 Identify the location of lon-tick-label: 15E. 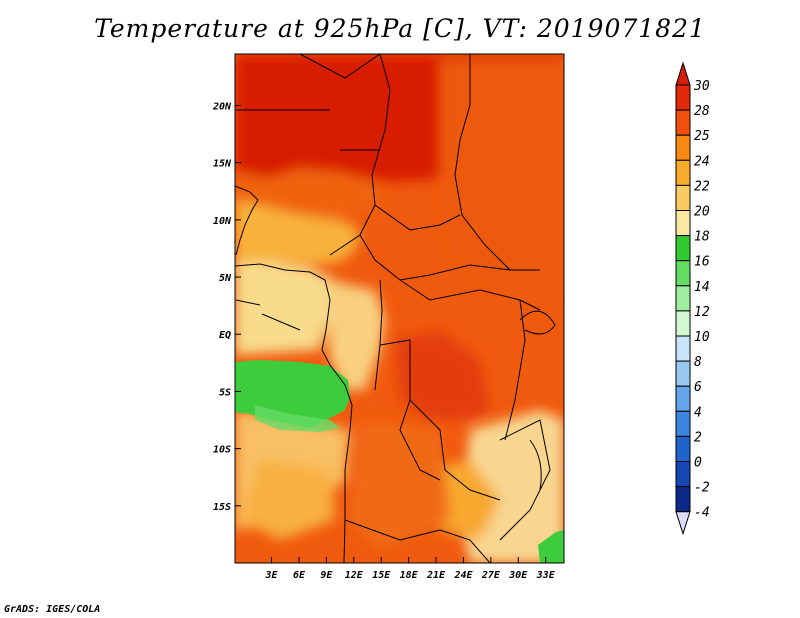
(381, 575).